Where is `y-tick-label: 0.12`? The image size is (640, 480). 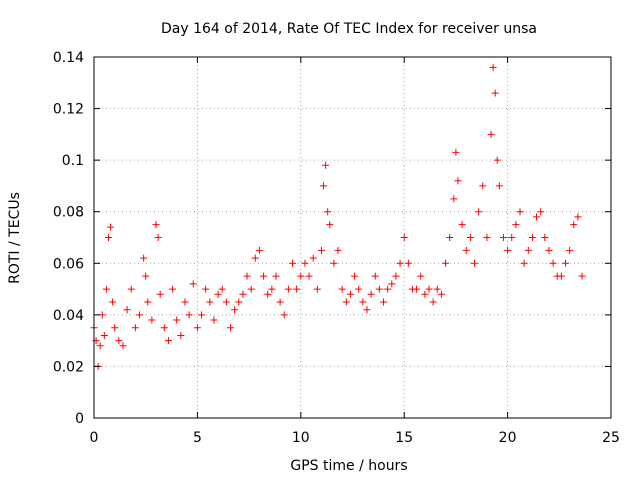 y-tick-label: 0.12 is located at coordinates (68, 110).